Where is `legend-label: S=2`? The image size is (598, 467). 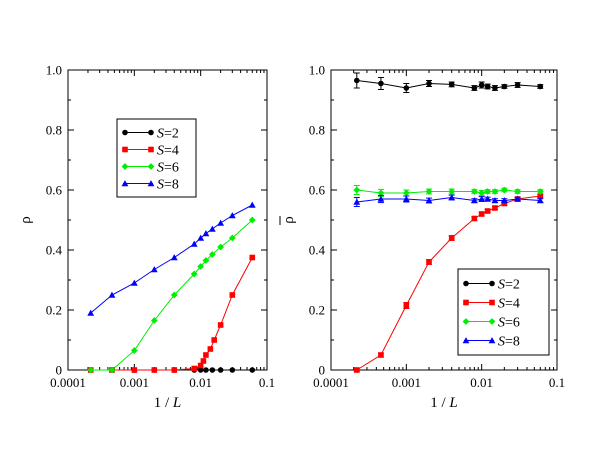
legend-label: S=2 is located at coordinates (168, 134).